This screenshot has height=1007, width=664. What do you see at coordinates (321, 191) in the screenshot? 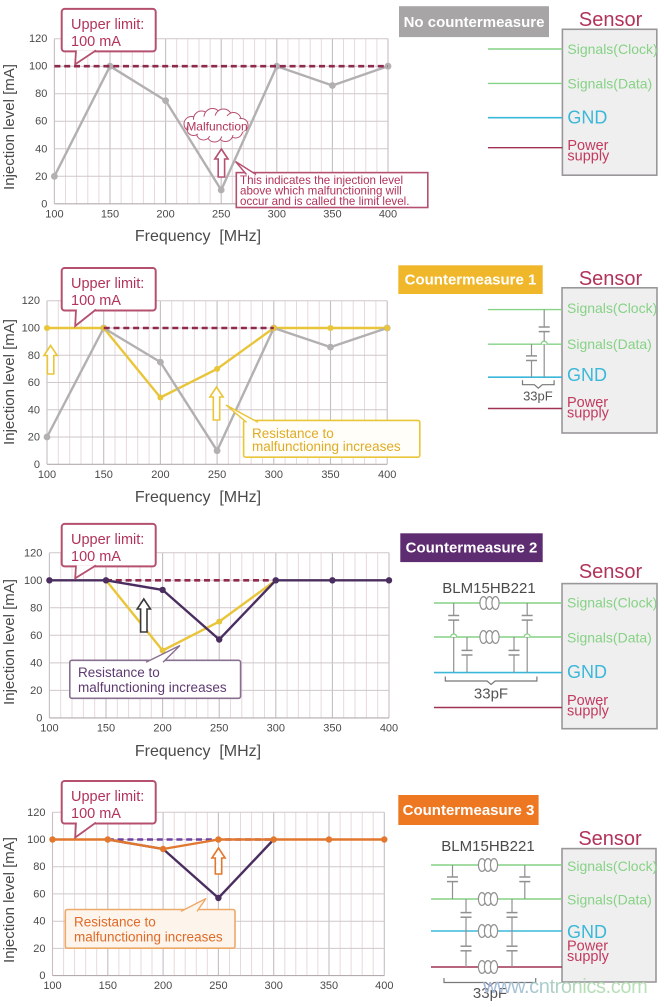
I see `svg-text:above which malfunctioning wil: above which malfunctioning will` at bounding box center [321, 191].